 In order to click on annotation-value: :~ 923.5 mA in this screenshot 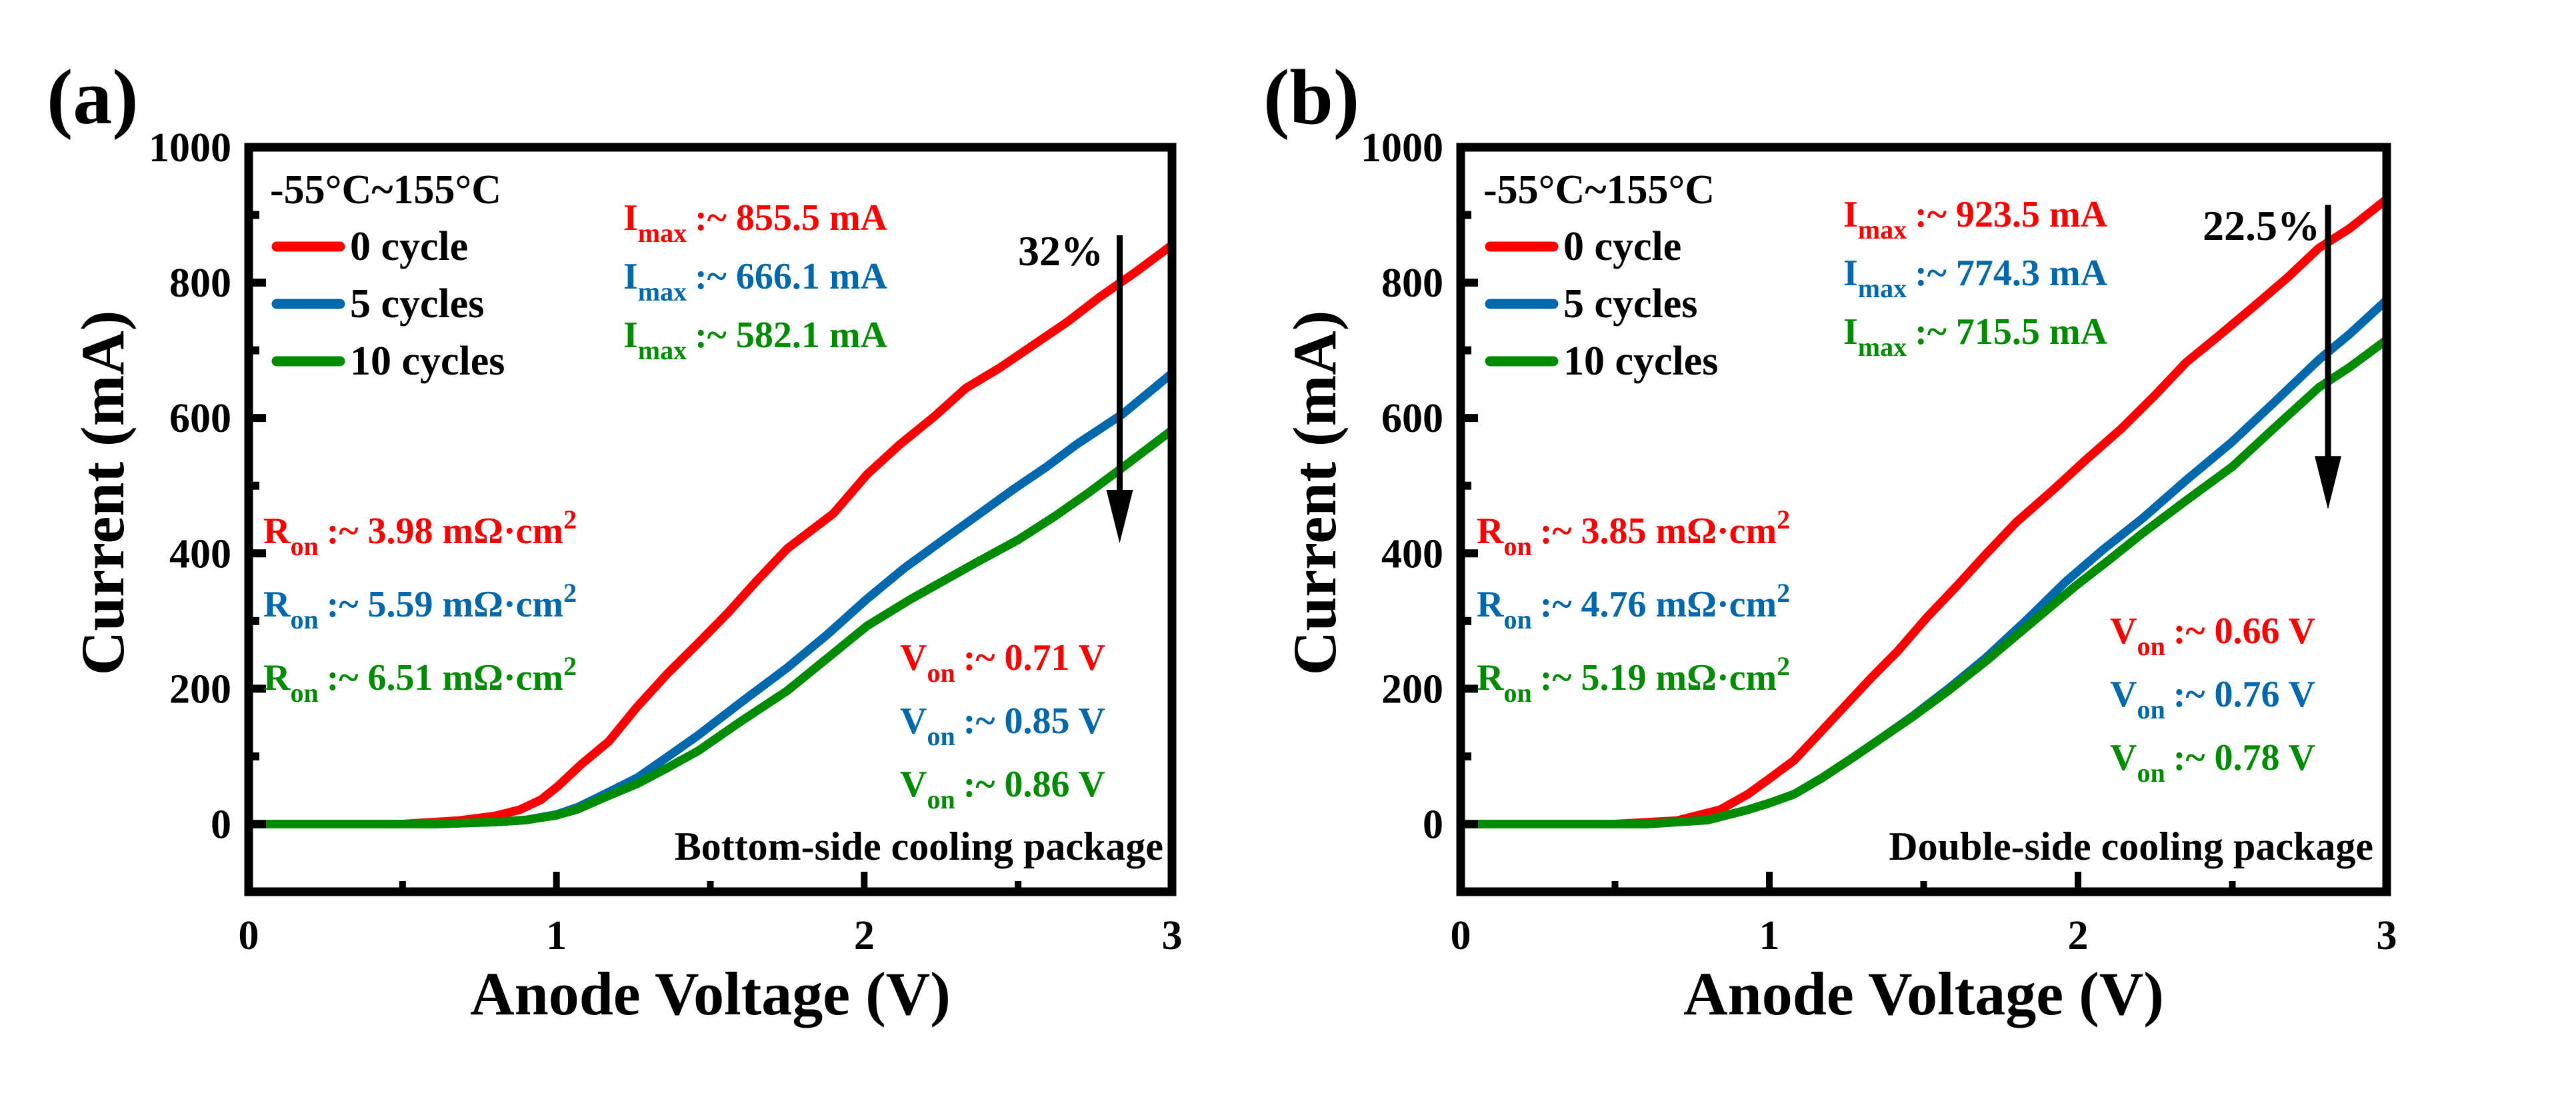, I will do `click(2011, 215)`.